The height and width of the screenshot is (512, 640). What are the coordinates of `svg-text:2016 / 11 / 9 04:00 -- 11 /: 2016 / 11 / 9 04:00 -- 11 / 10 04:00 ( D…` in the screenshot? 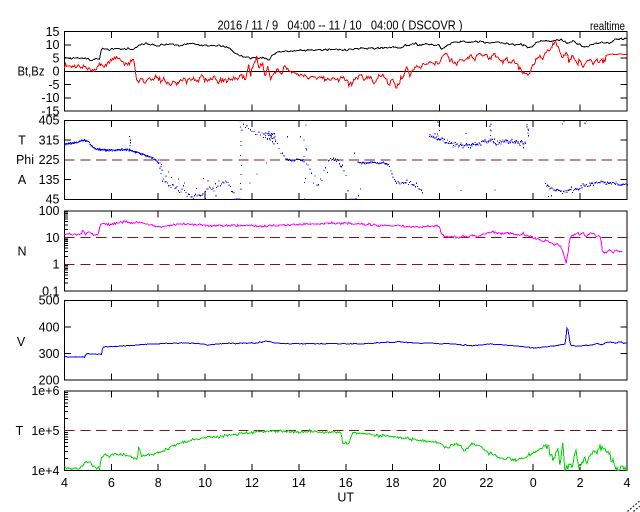 It's located at (340, 26).